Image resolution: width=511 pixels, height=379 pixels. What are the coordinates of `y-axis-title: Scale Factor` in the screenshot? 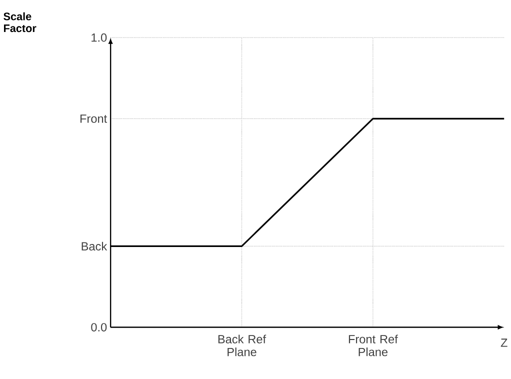 It's located at (20, 22).